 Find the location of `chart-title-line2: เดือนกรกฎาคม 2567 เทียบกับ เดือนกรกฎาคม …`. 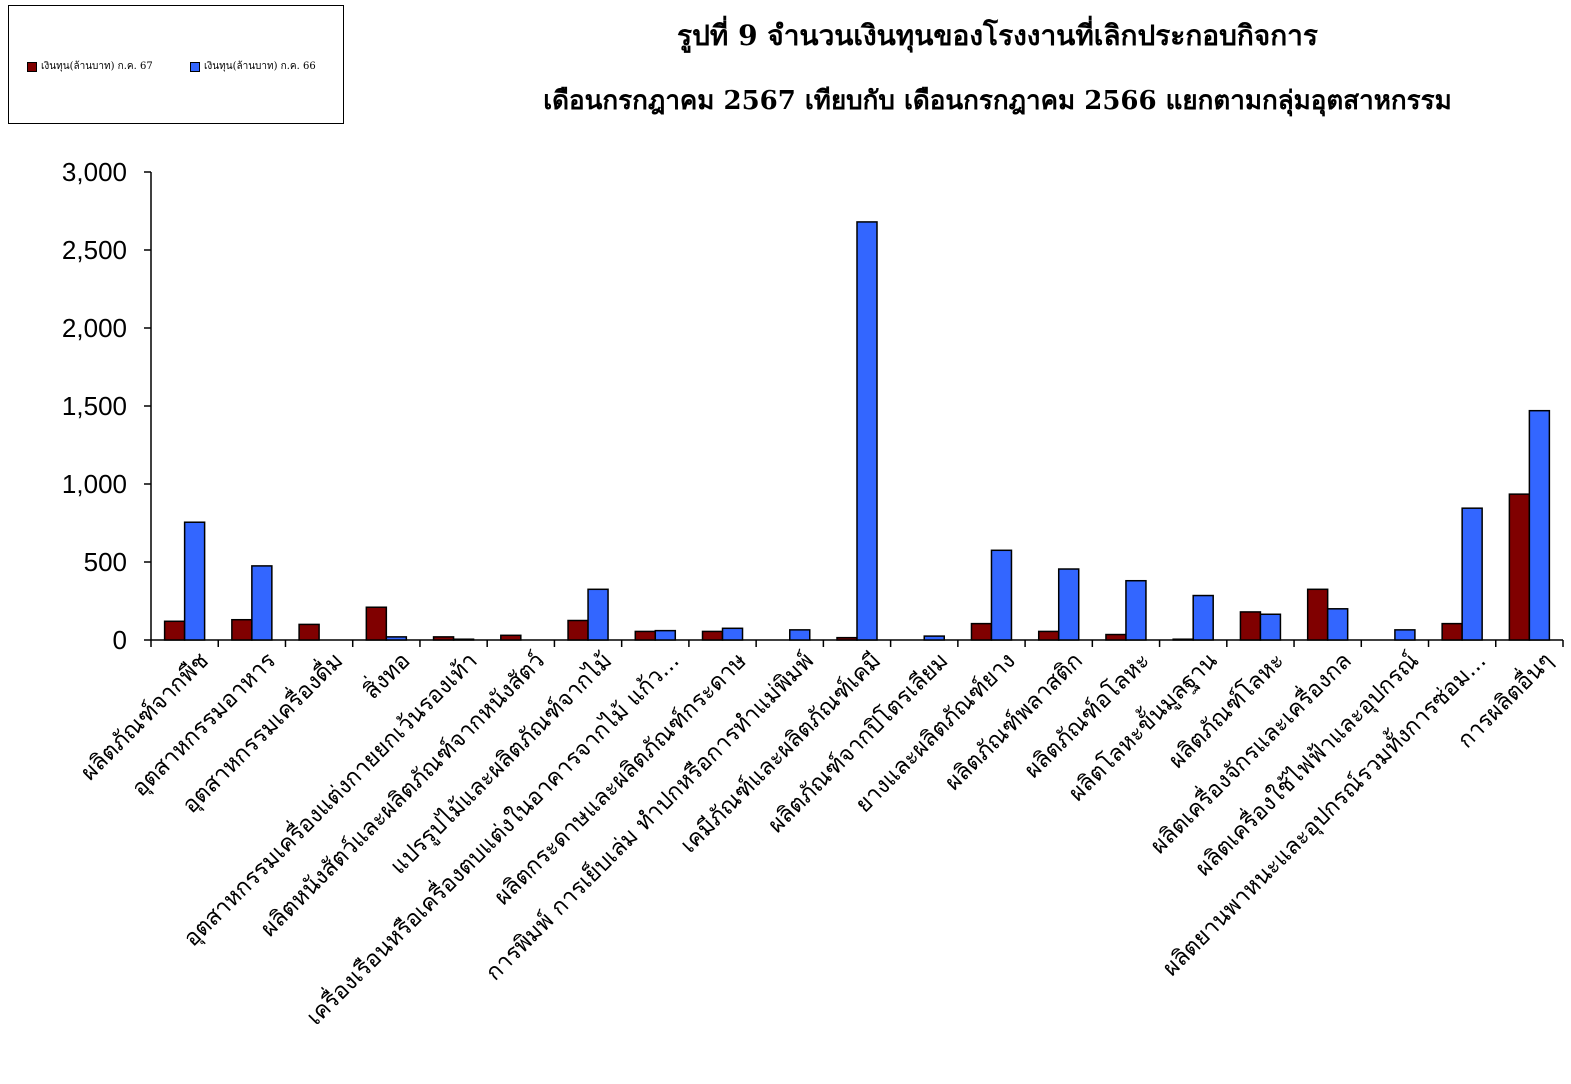

chart-title-line2: เดือนกรกฎาคม 2567 เทียบกับ เดือนกรกฎาคม … is located at coordinates (997, 101).